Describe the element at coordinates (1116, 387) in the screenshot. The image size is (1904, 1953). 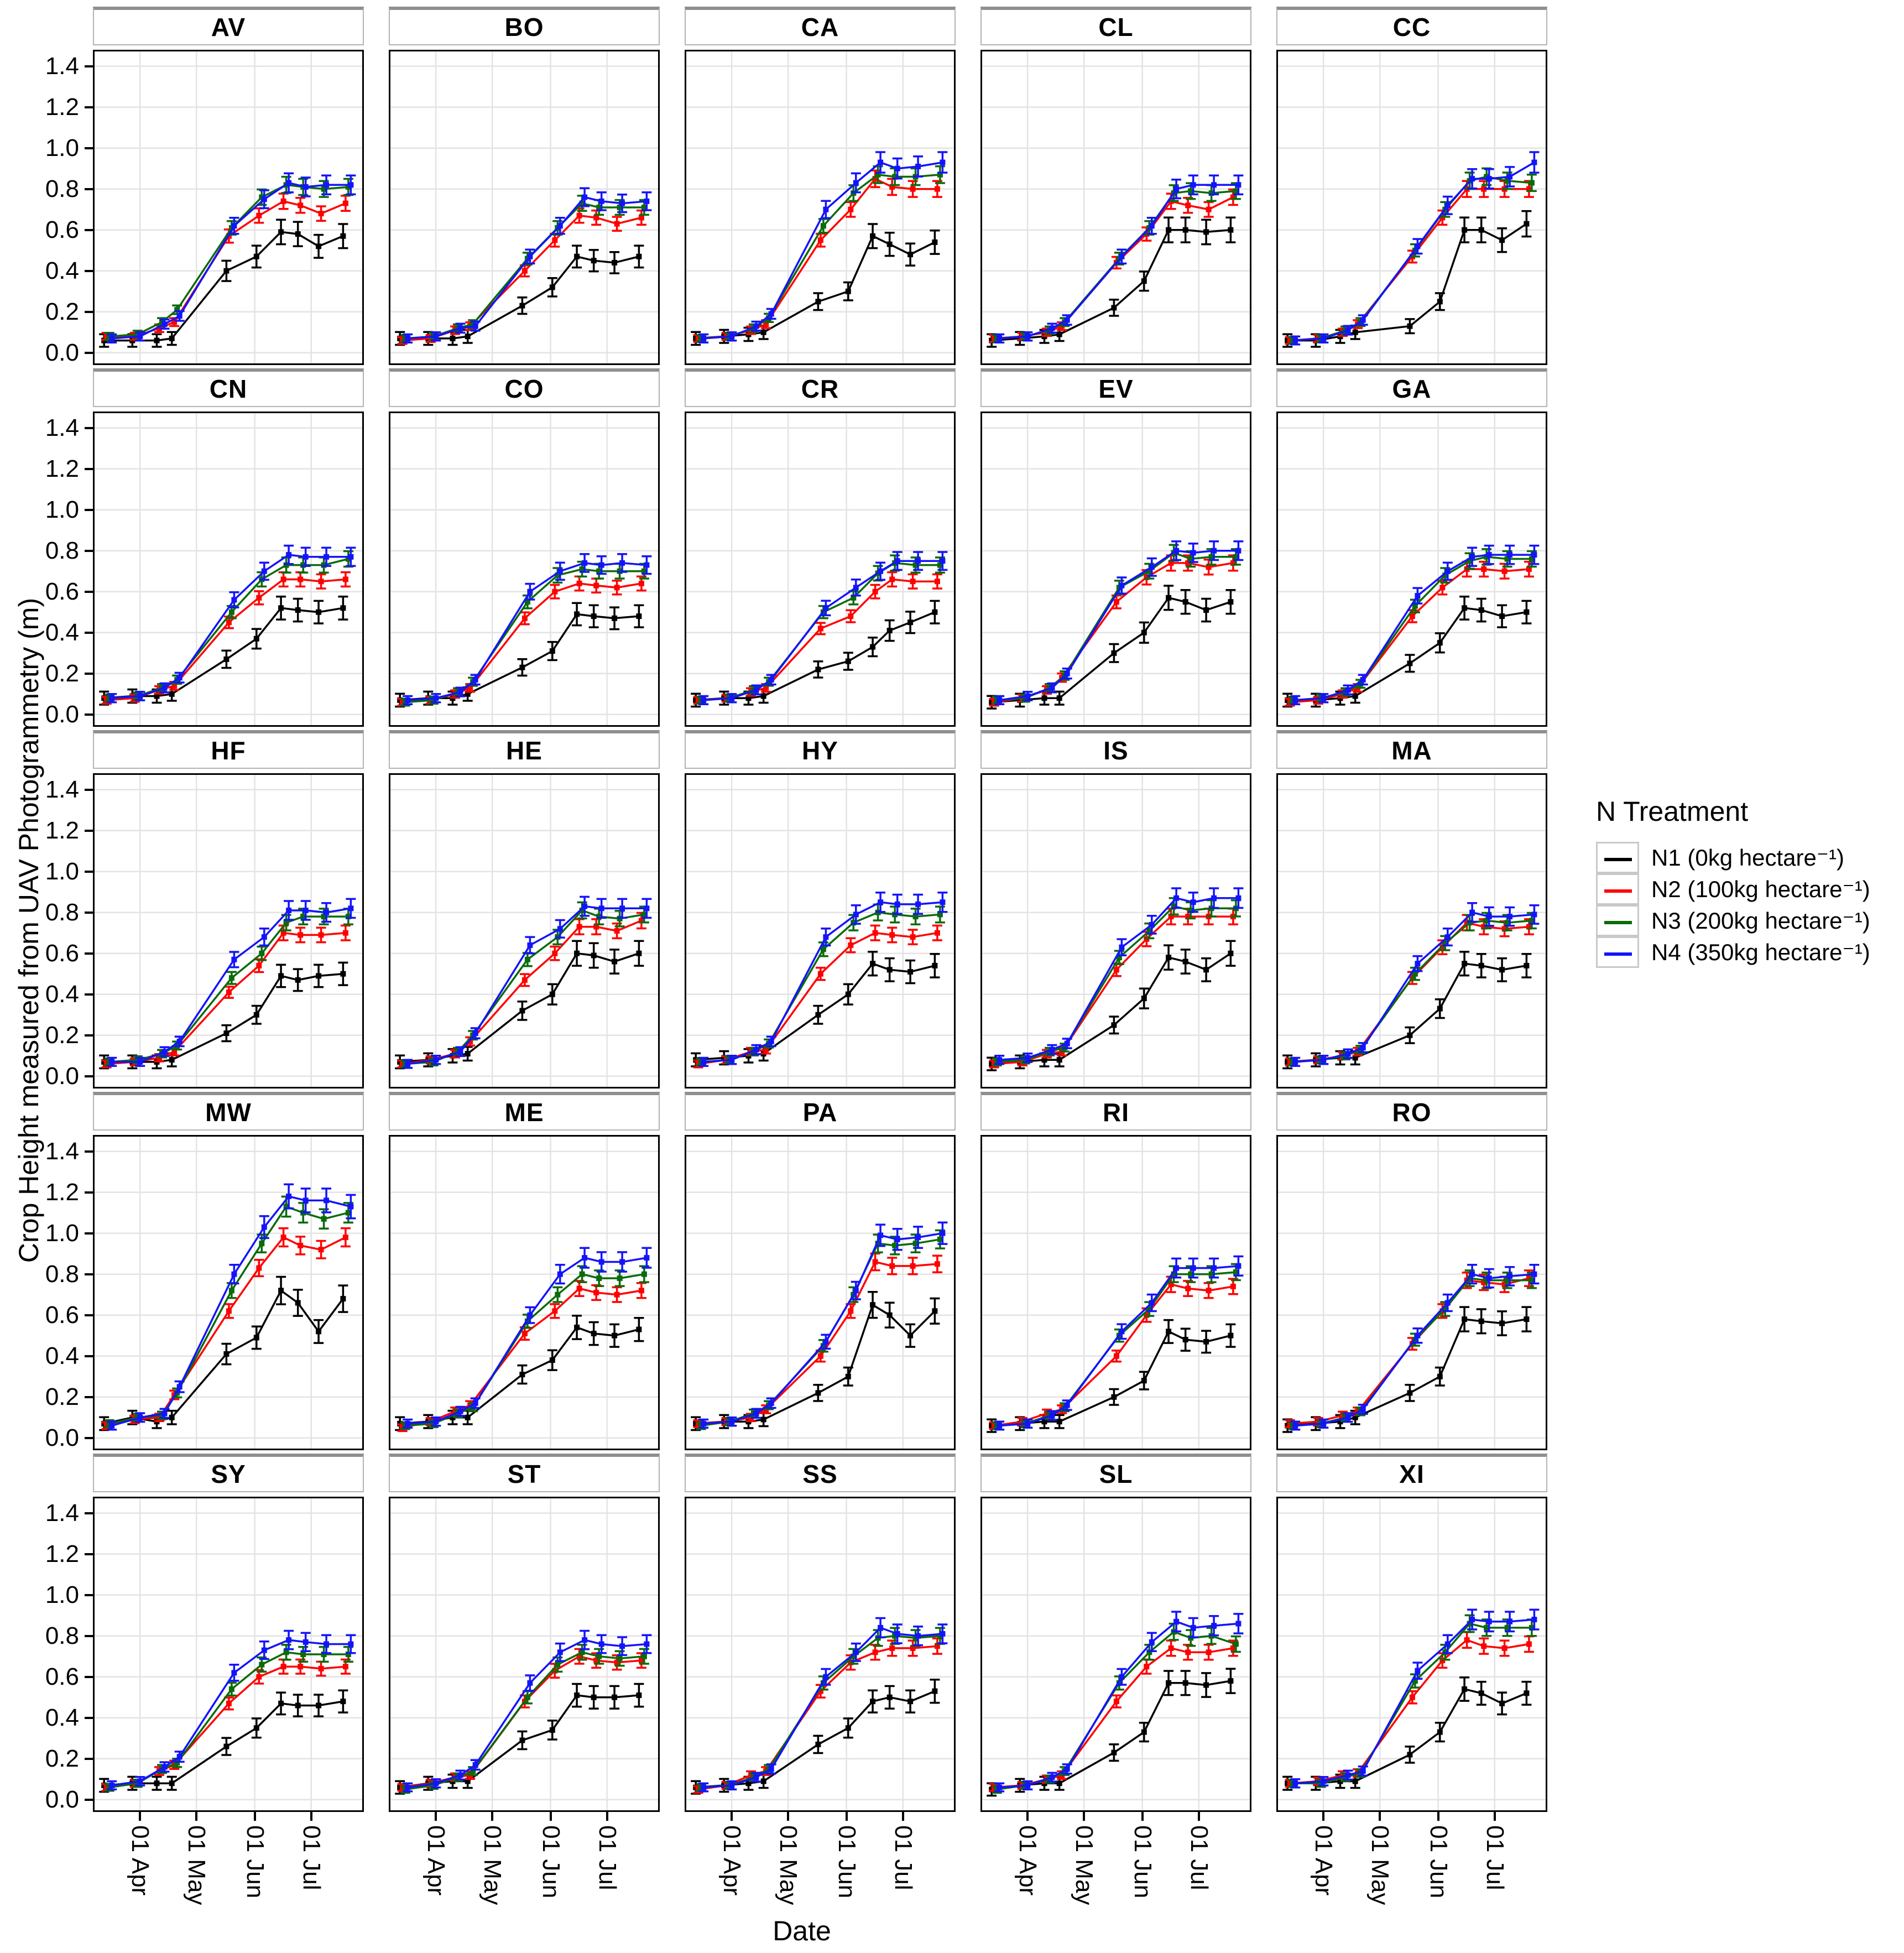
I see `facet-strip-EV: EV` at that location.